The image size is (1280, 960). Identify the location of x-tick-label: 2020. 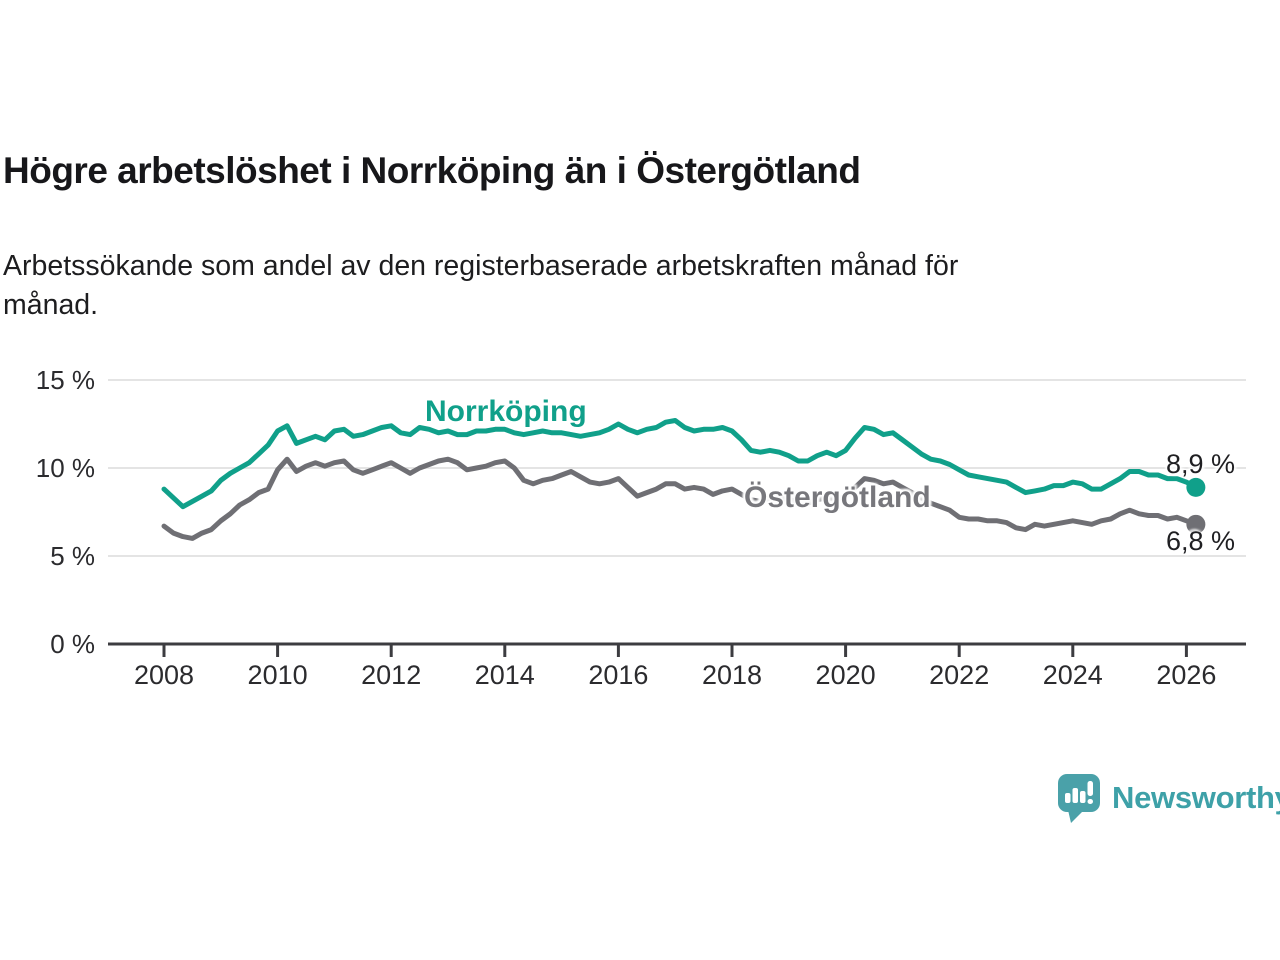
(845, 675).